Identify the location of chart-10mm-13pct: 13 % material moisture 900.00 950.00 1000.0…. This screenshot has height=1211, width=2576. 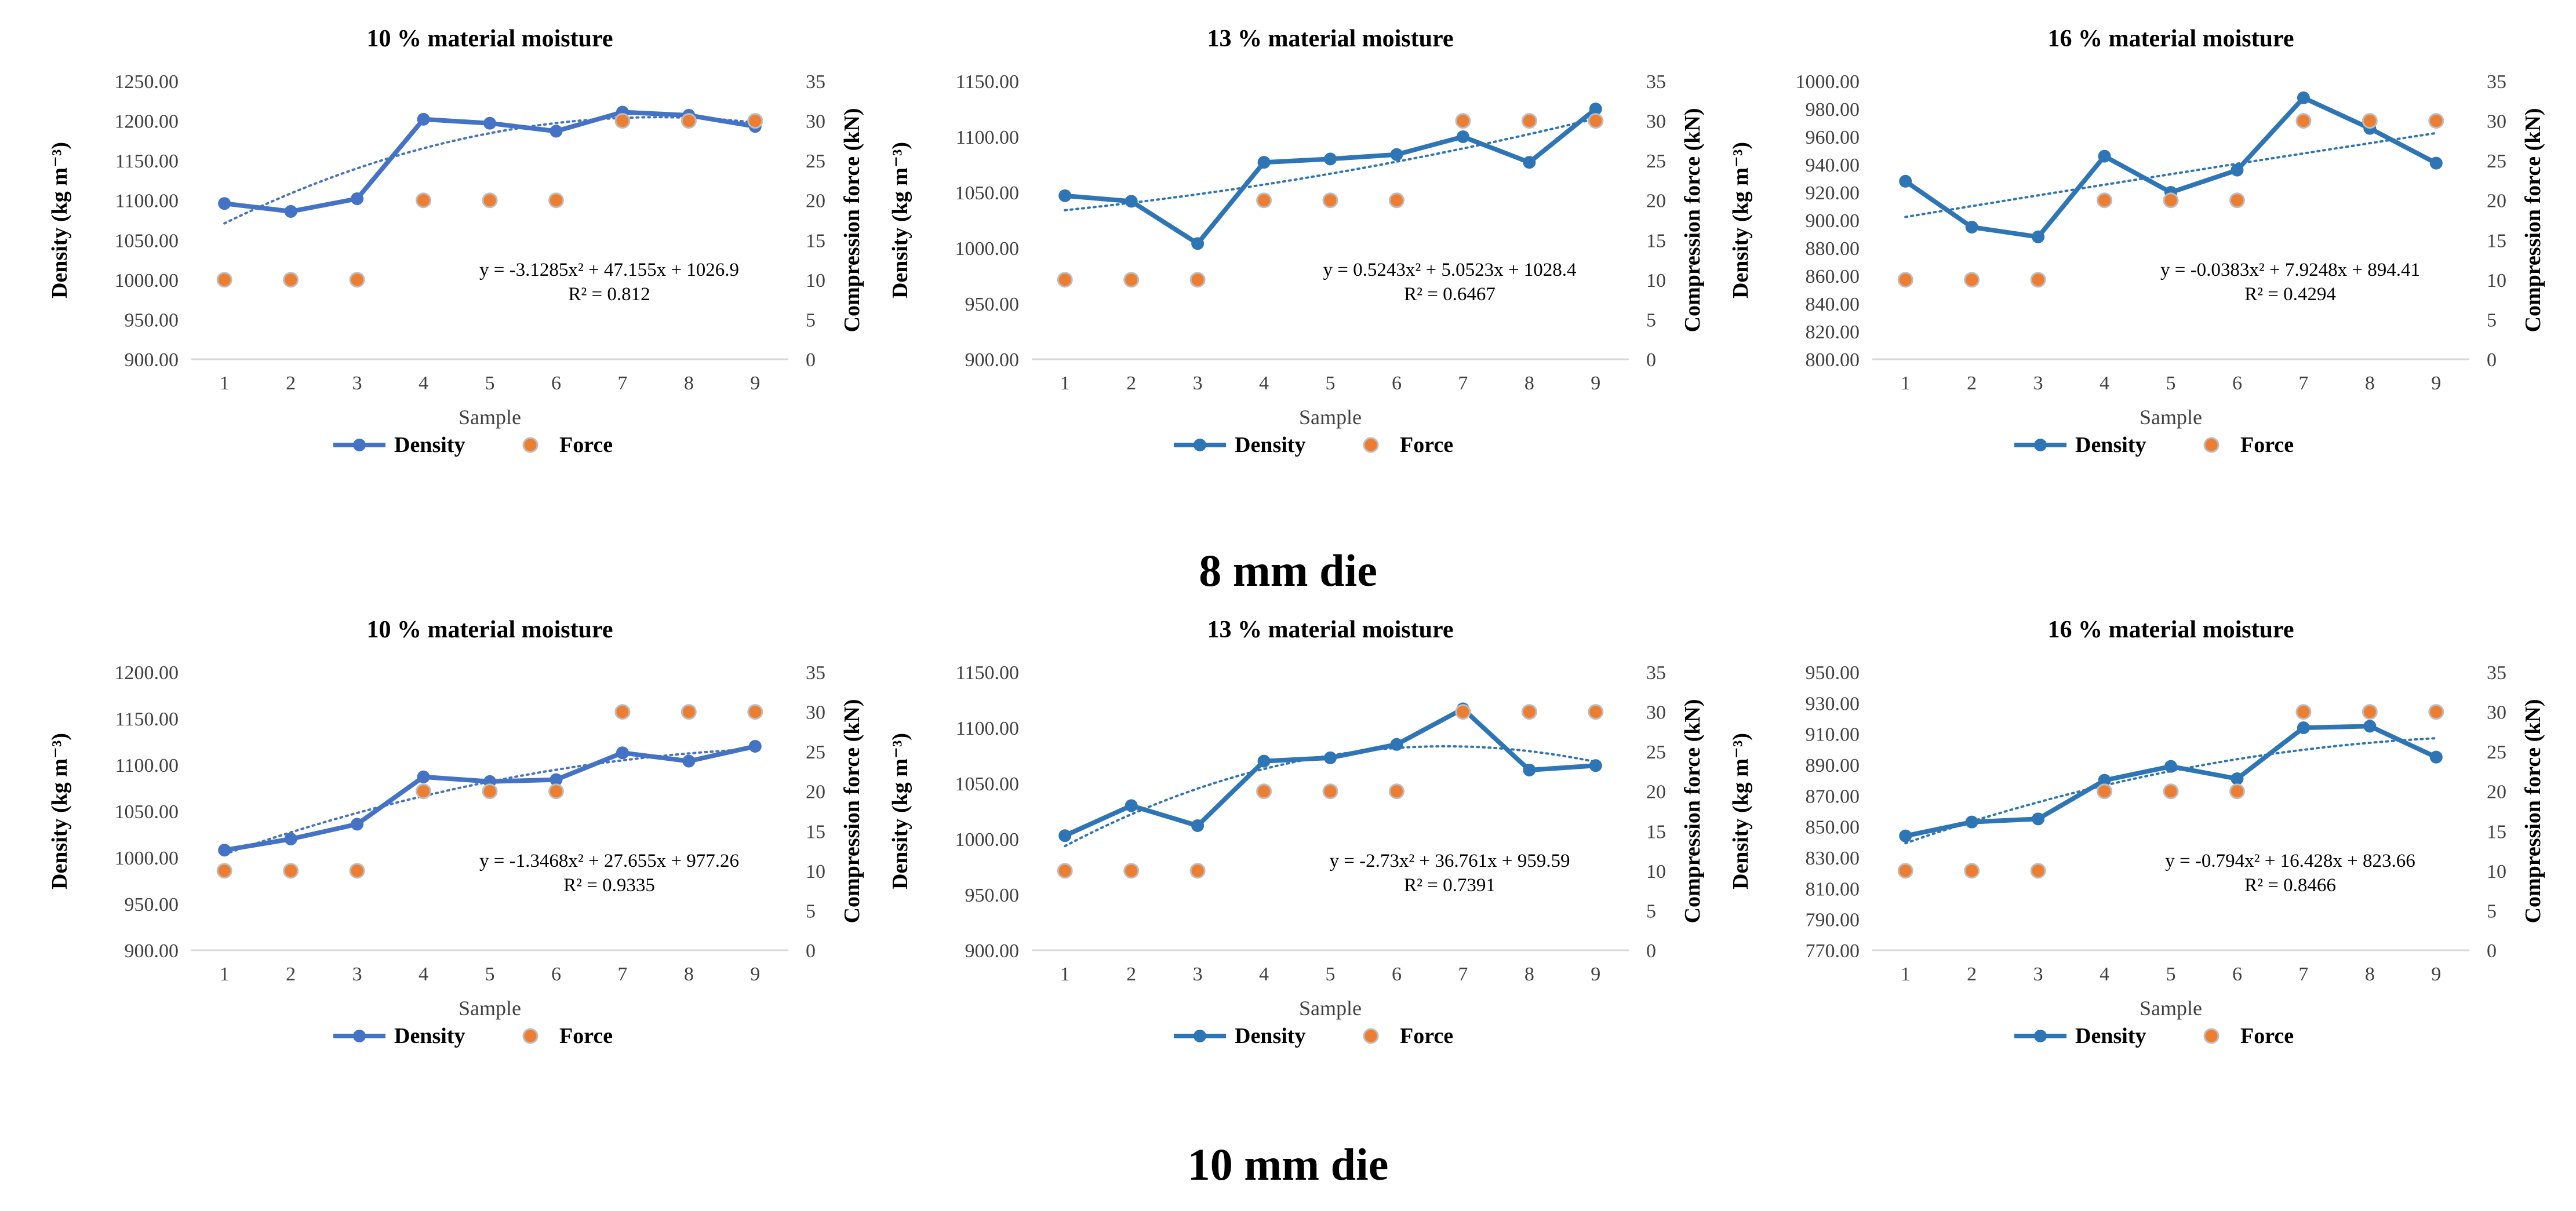
(1287, 837).